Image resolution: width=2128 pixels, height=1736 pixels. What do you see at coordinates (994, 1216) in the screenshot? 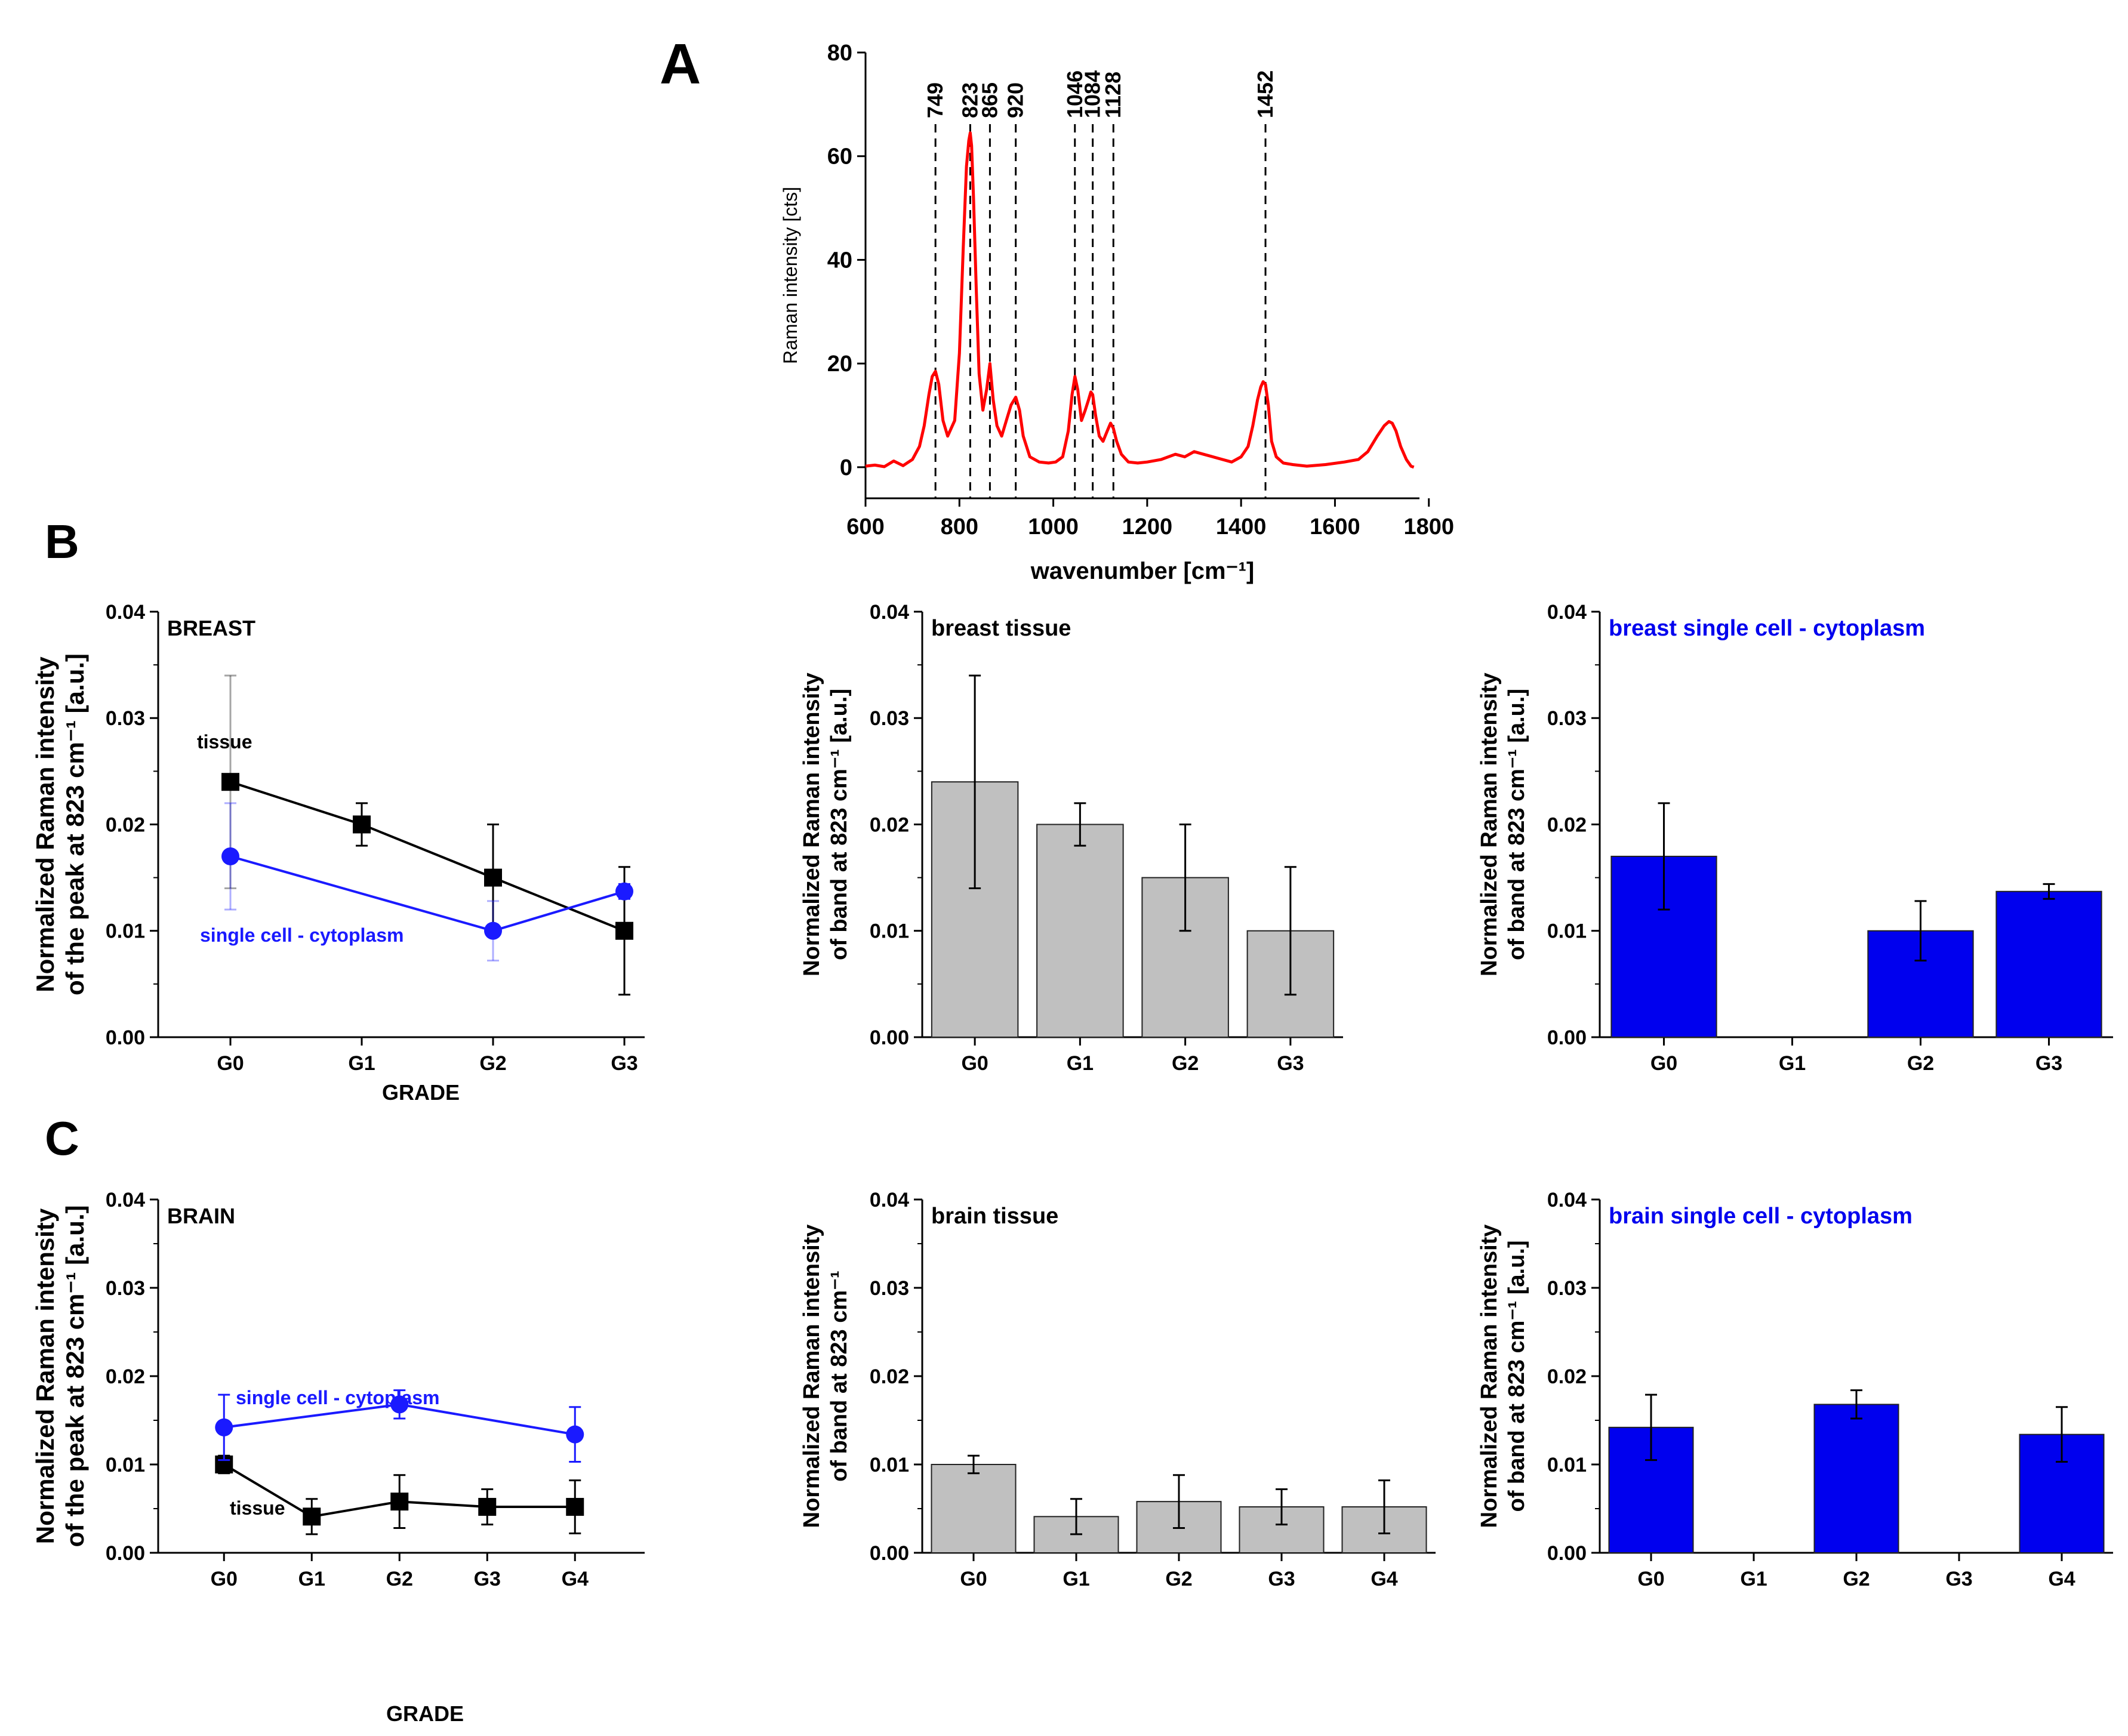
I see `chart-title: brain tissue` at bounding box center [994, 1216].